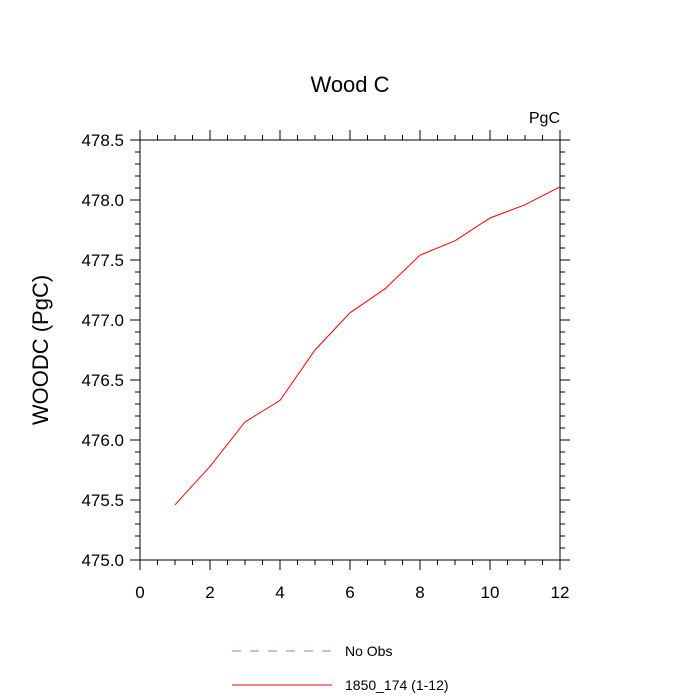 This screenshot has width=700, height=700. I want to click on x-tick-label: 2, so click(209, 592).